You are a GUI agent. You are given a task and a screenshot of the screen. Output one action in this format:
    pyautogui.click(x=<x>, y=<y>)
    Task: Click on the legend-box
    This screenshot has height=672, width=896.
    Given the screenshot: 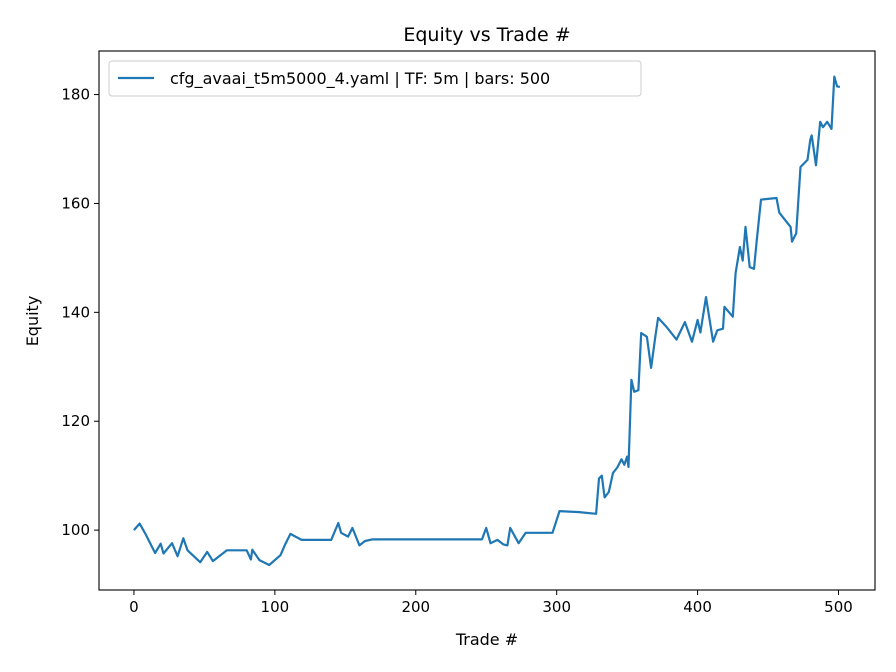 What is the action you would take?
    pyautogui.click(x=375, y=78)
    